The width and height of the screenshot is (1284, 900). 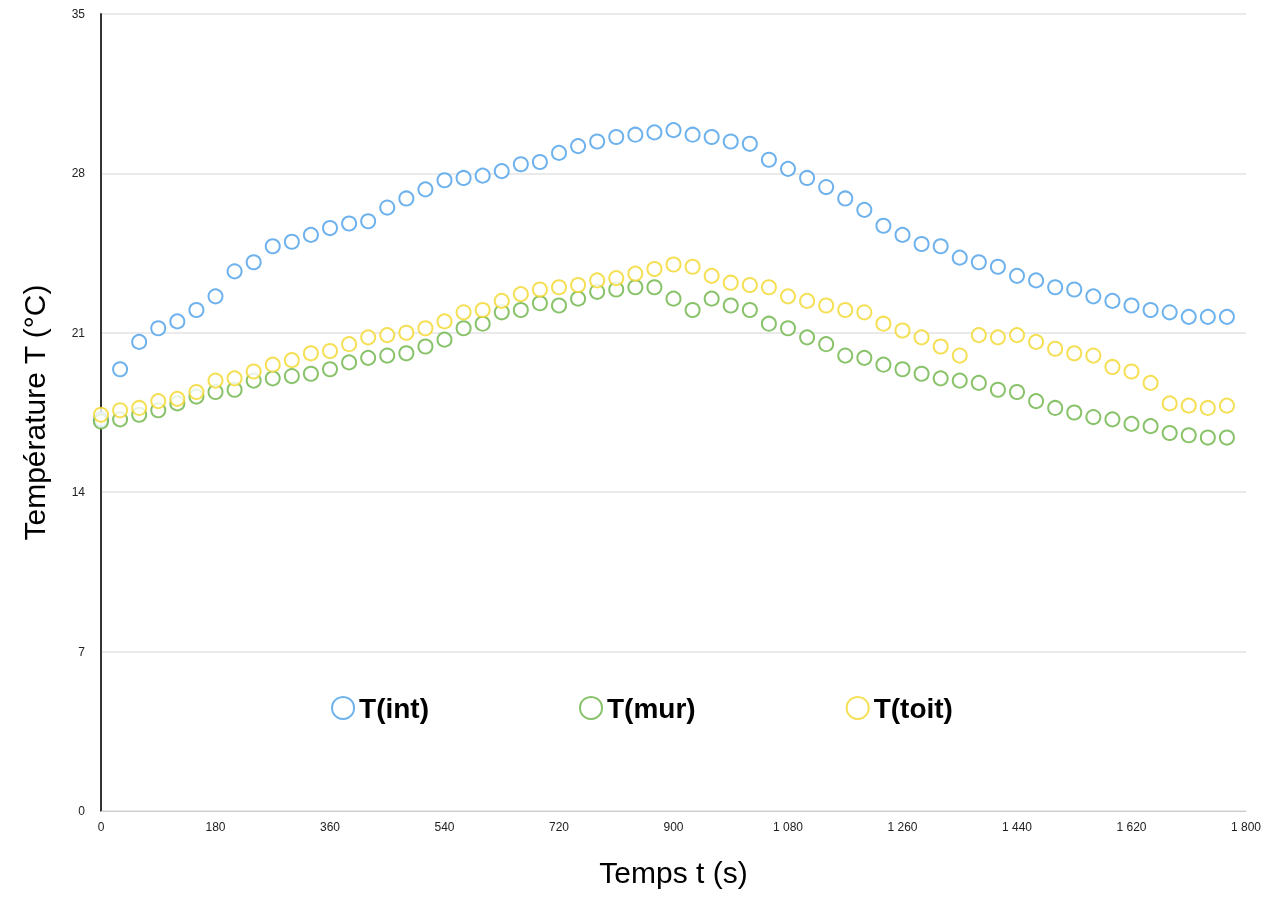 What do you see at coordinates (330, 827) in the screenshot?
I see `x-tick-label: 360` at bounding box center [330, 827].